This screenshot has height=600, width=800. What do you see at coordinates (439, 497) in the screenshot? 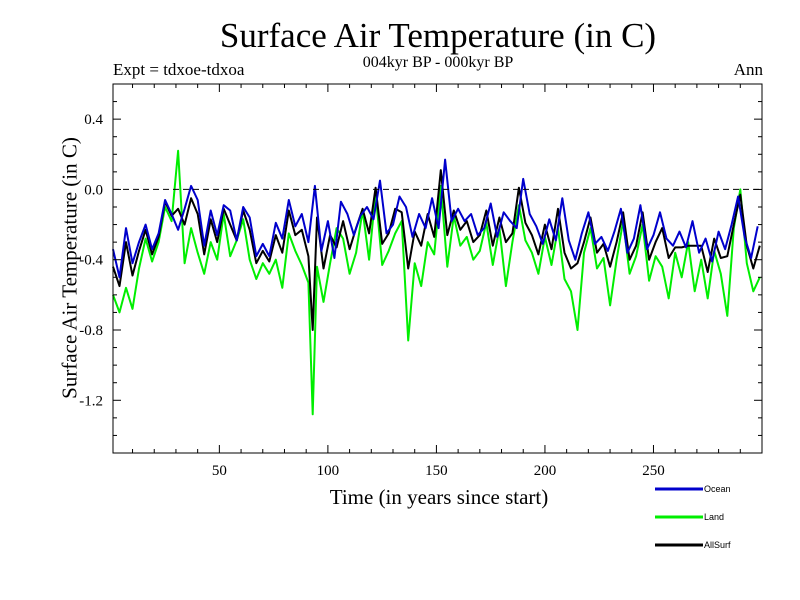
I see `x-axis-label: Time (in years since start)` at bounding box center [439, 497].